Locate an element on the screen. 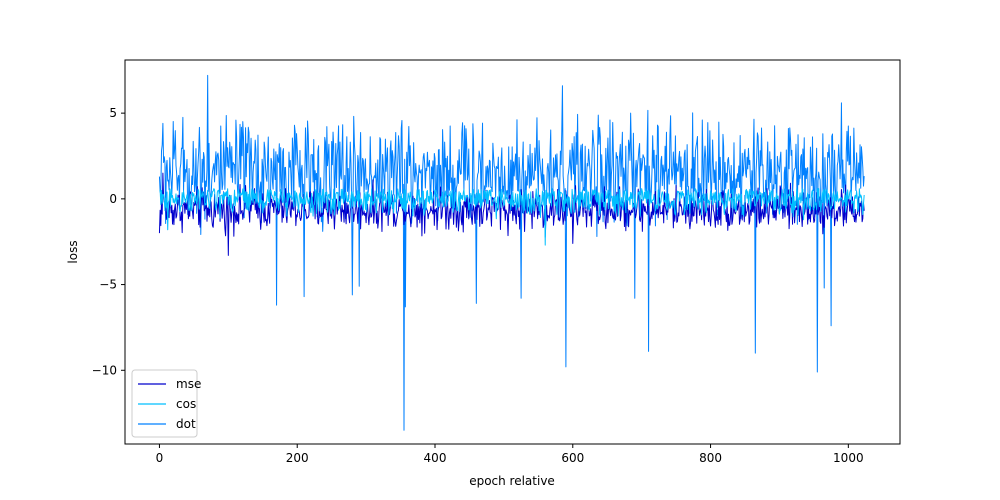 Image resolution: width=1000 pixels, height=500 pixels. x-tick-label: 800 is located at coordinates (710, 458).